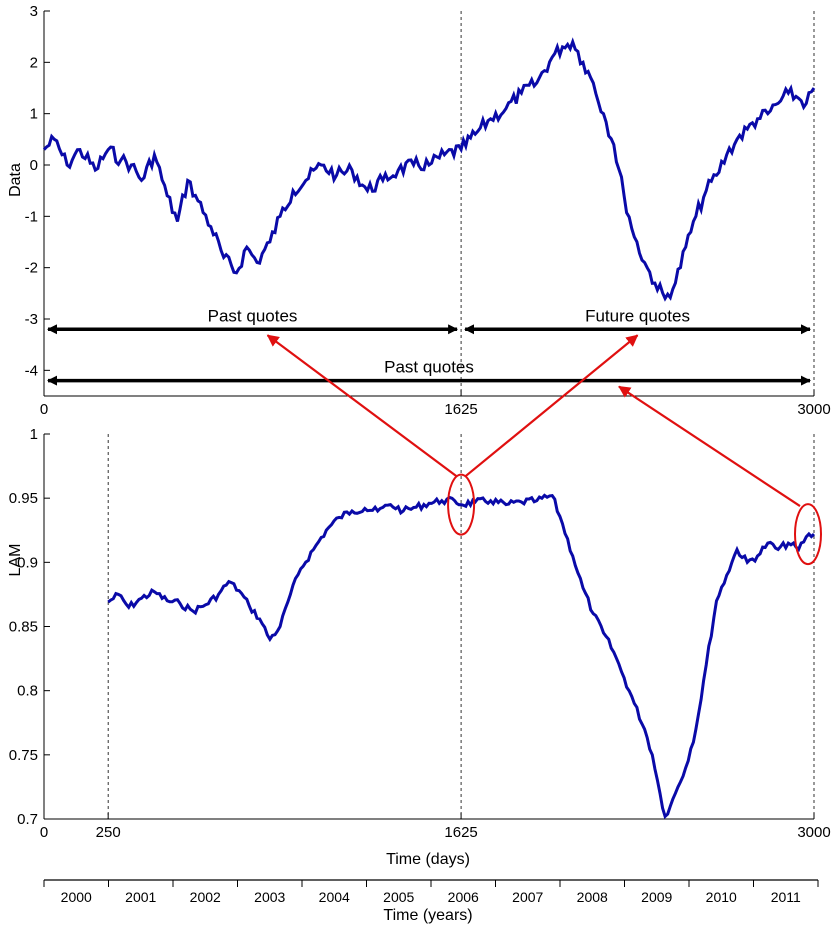  I want to click on top-xtick-label: 3000, so click(813, 409).